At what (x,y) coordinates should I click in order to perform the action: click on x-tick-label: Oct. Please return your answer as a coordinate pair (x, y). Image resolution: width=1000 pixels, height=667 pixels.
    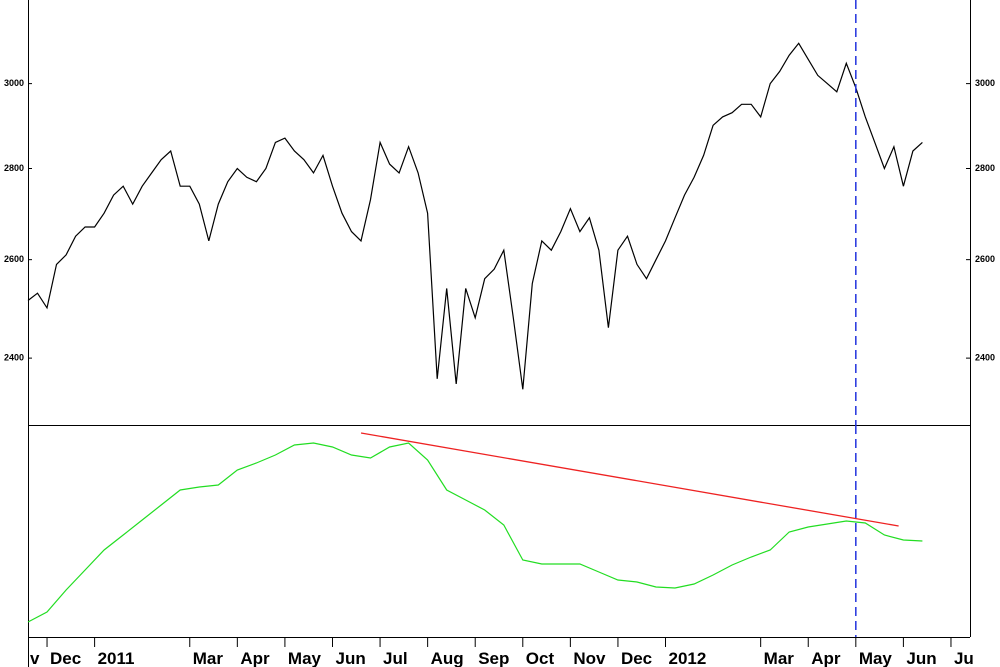
    Looking at the image, I should click on (540, 658).